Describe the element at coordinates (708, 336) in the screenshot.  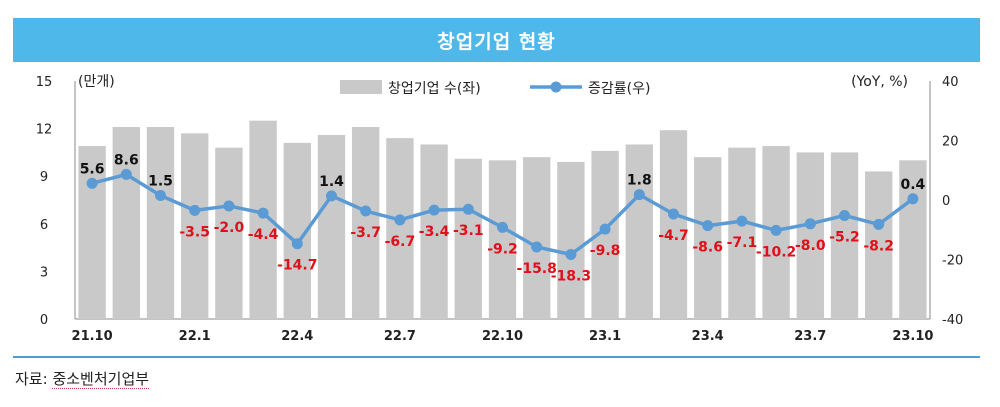
I see `x-tick-label: 23.4` at that location.